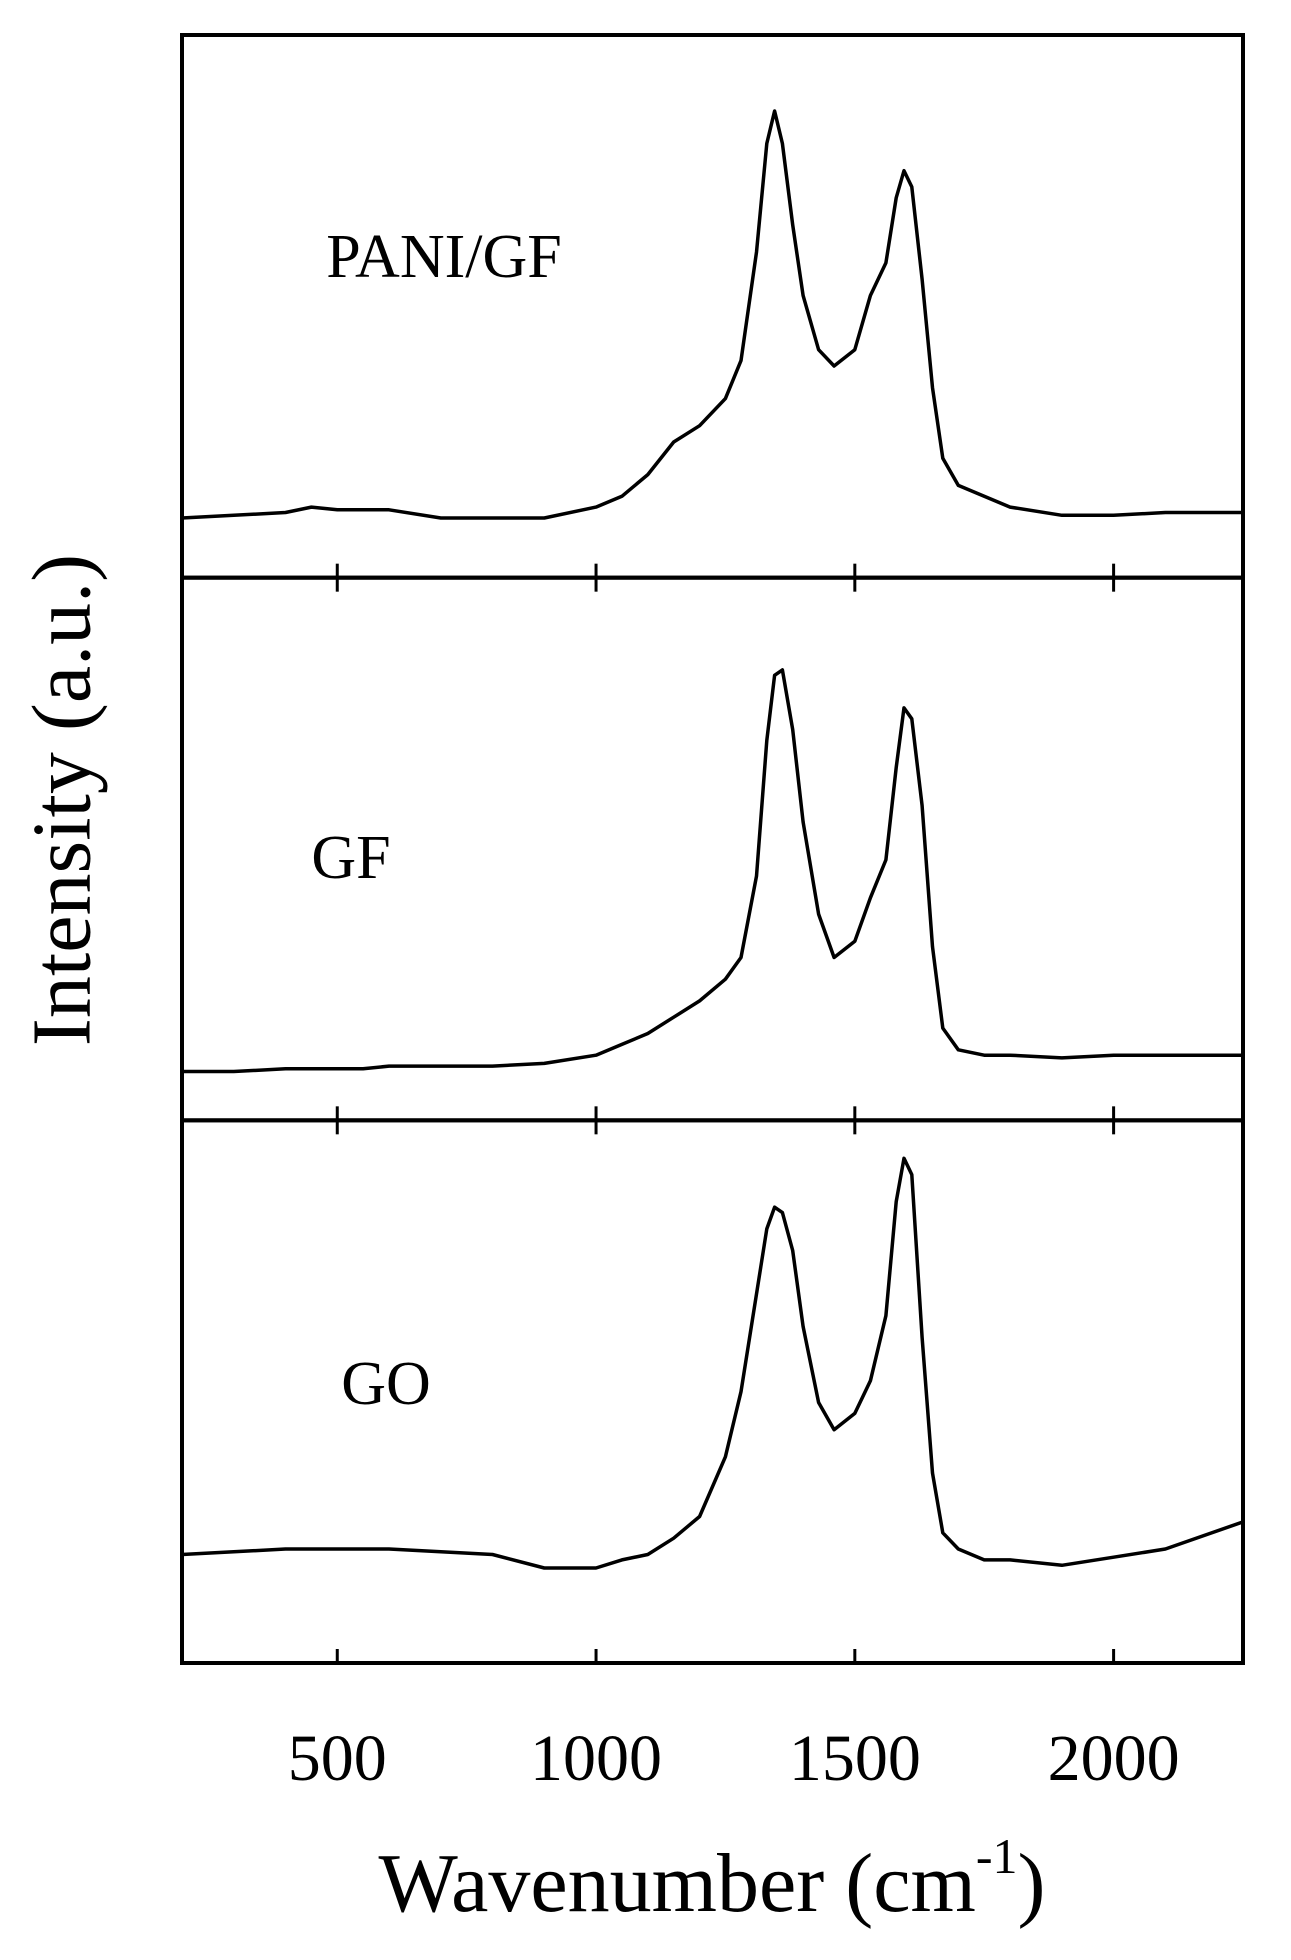 The image size is (1291, 1960). What do you see at coordinates (337, 1758) in the screenshot?
I see `x-tick-label: 500` at bounding box center [337, 1758].